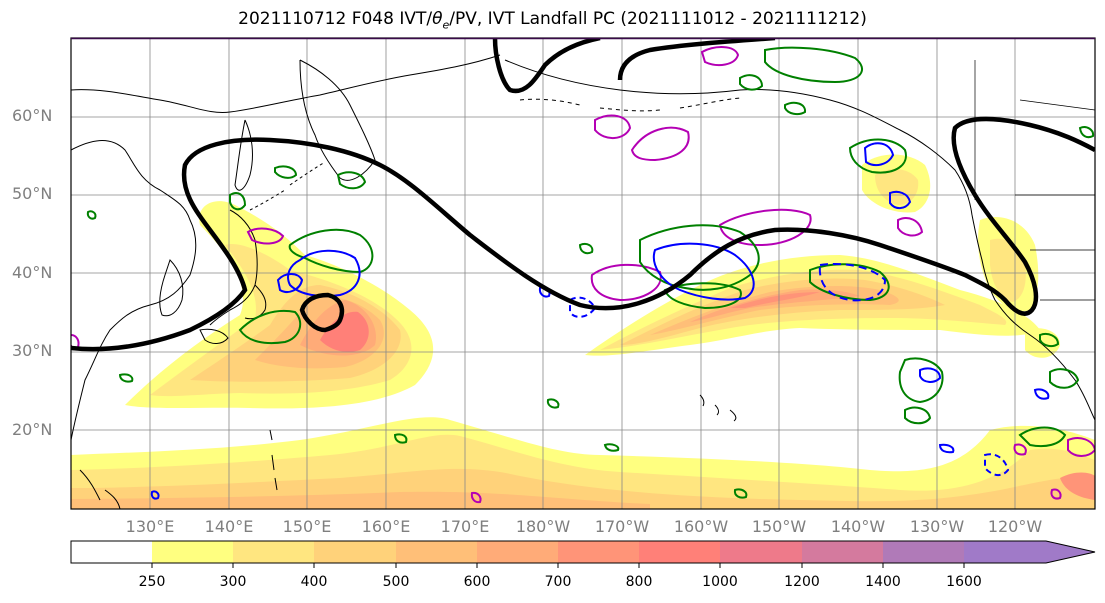  What do you see at coordinates (639, 582) in the screenshot?
I see `colorbar-tick-800: 800` at bounding box center [639, 582].